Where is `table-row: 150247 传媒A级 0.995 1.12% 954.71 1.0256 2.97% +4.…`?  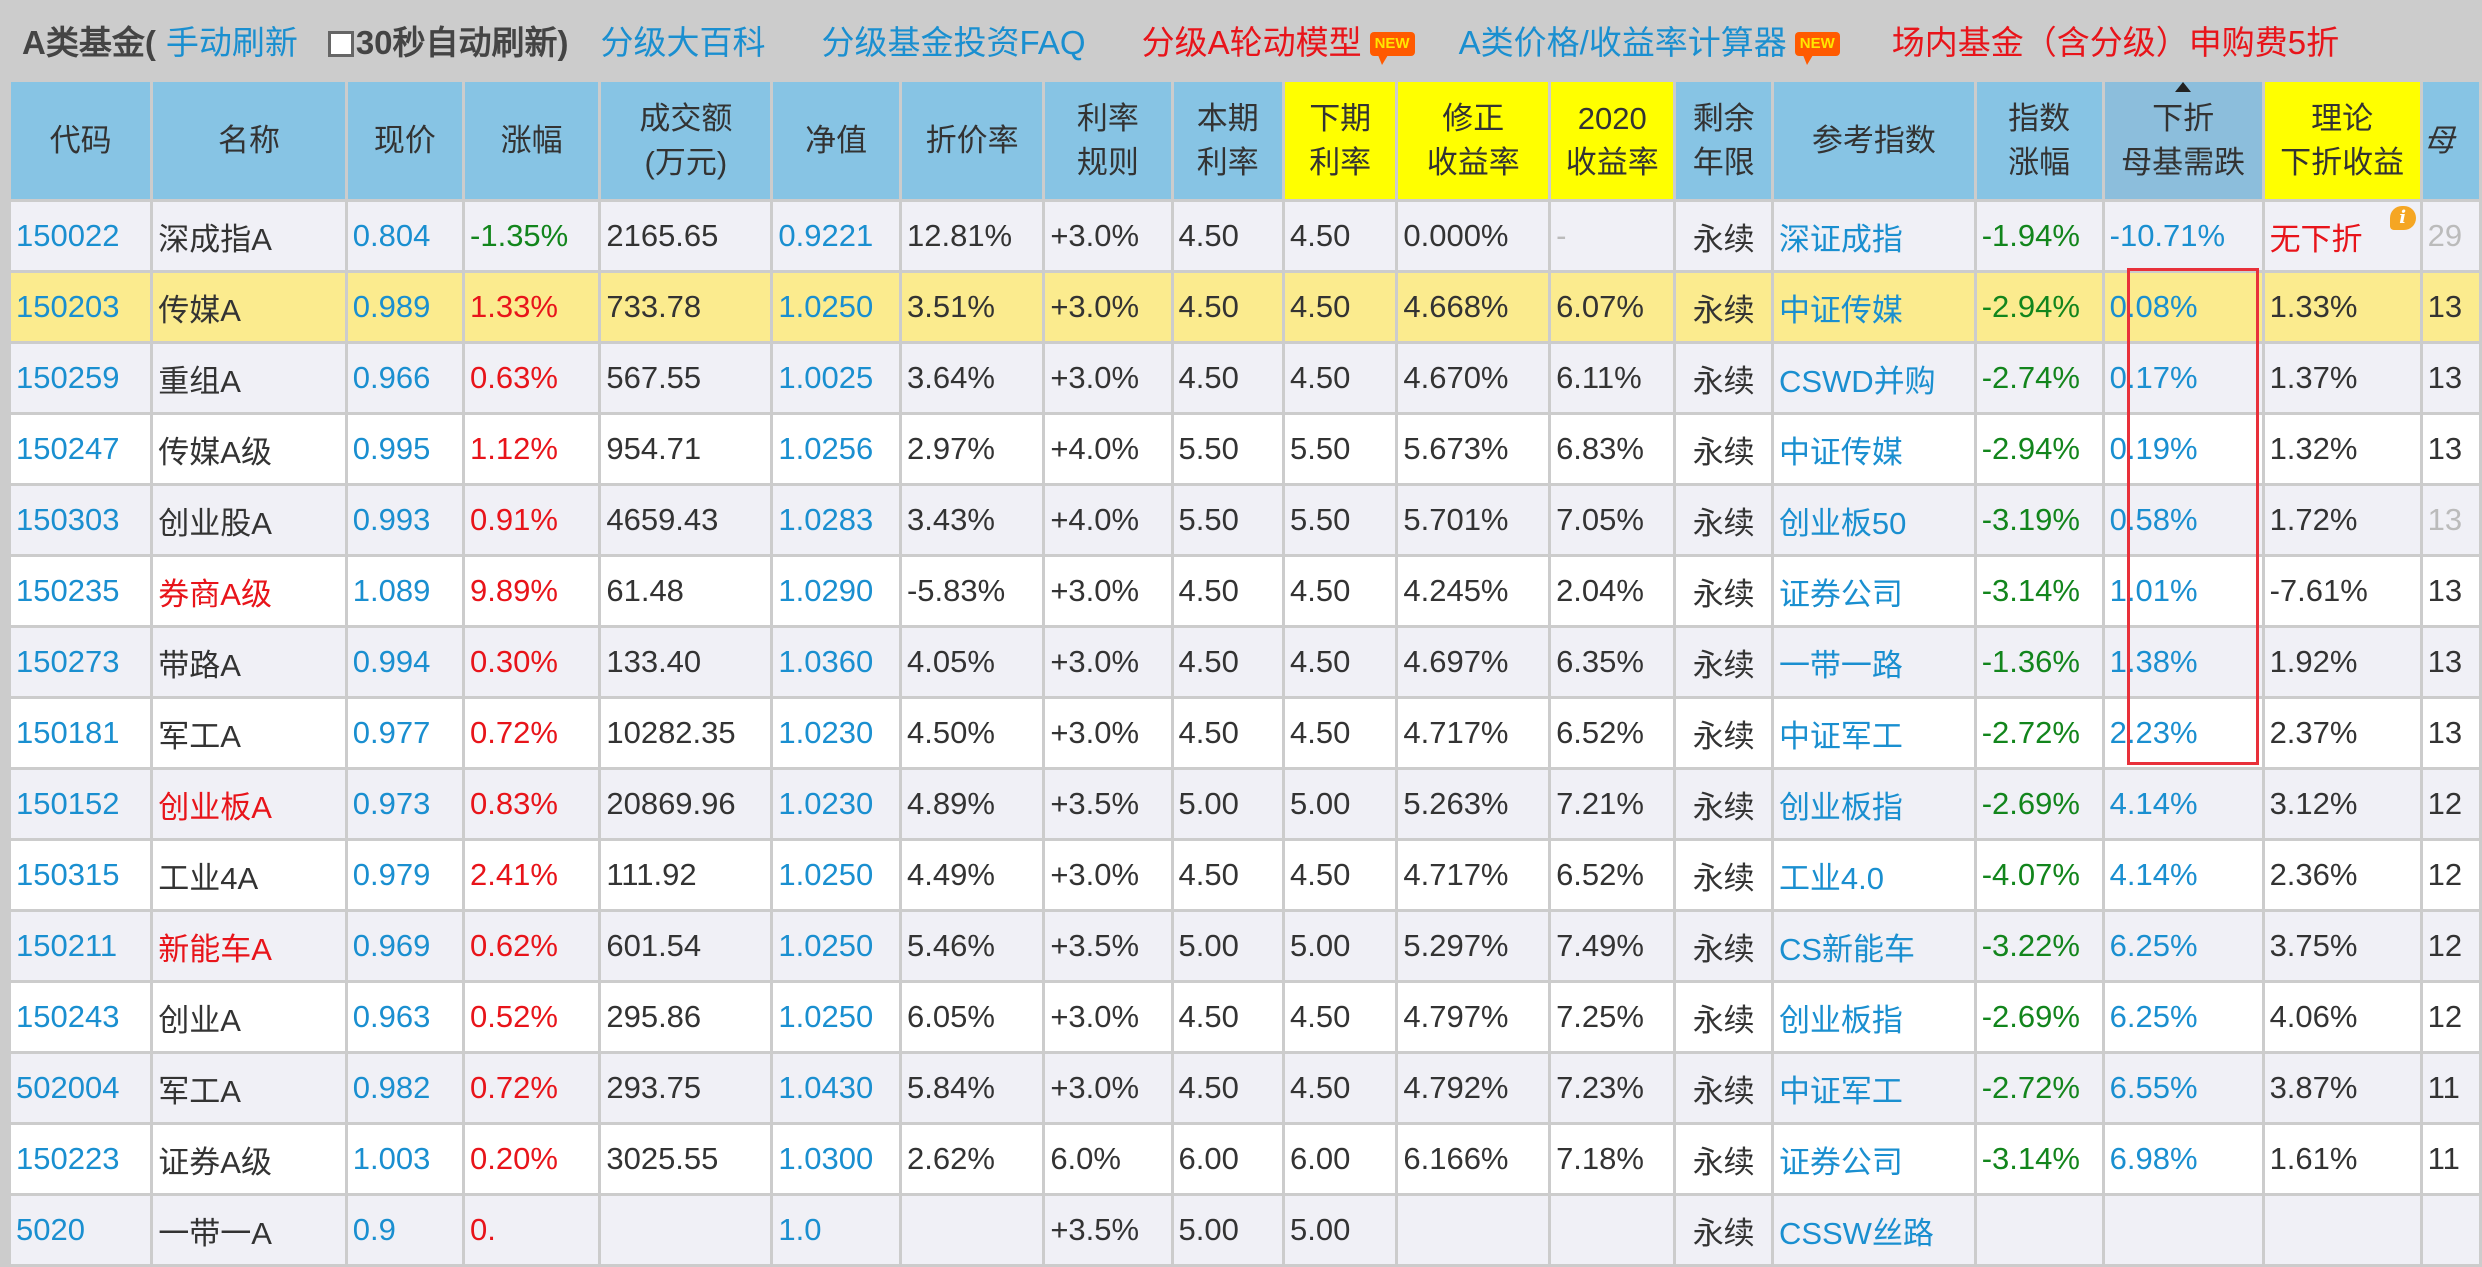
table-row: 150247 传媒A级 0.995 1.12% 954.71 1.0256 2.97% +4.… is located at coordinates (1244, 449).